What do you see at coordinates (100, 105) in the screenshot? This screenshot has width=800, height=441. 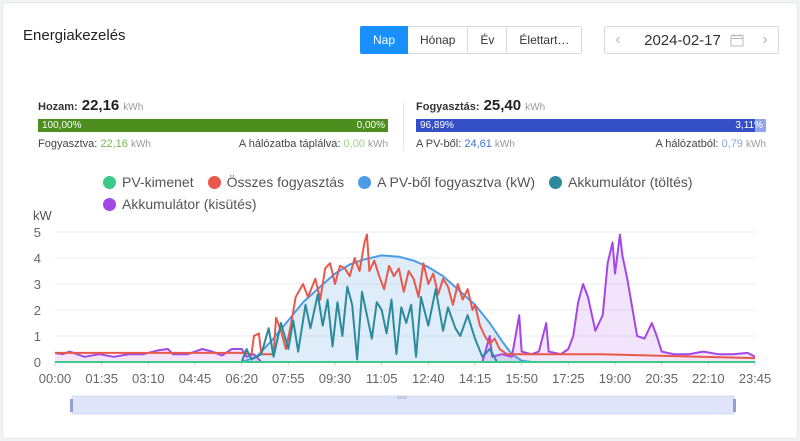 I see `yield-value: 22,16` at bounding box center [100, 105].